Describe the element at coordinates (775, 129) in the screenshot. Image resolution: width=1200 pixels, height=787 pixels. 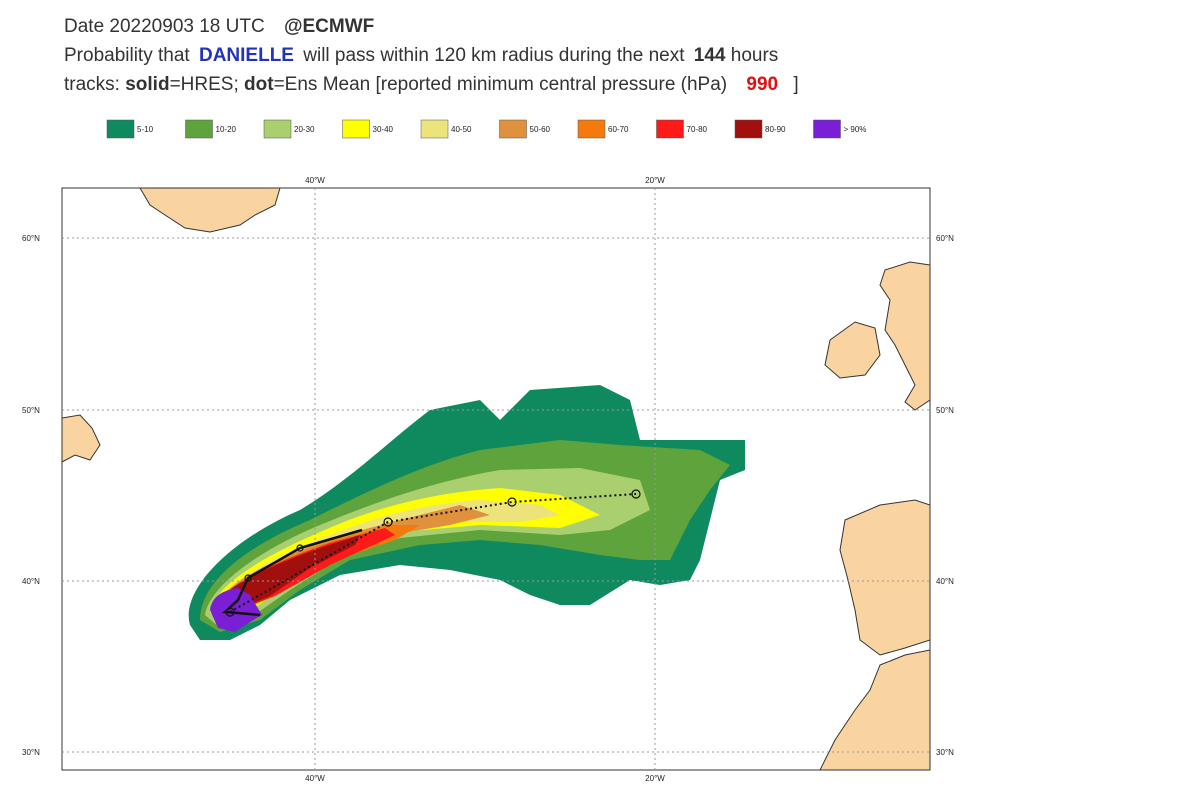
I see `legend-label: 80-90` at that location.